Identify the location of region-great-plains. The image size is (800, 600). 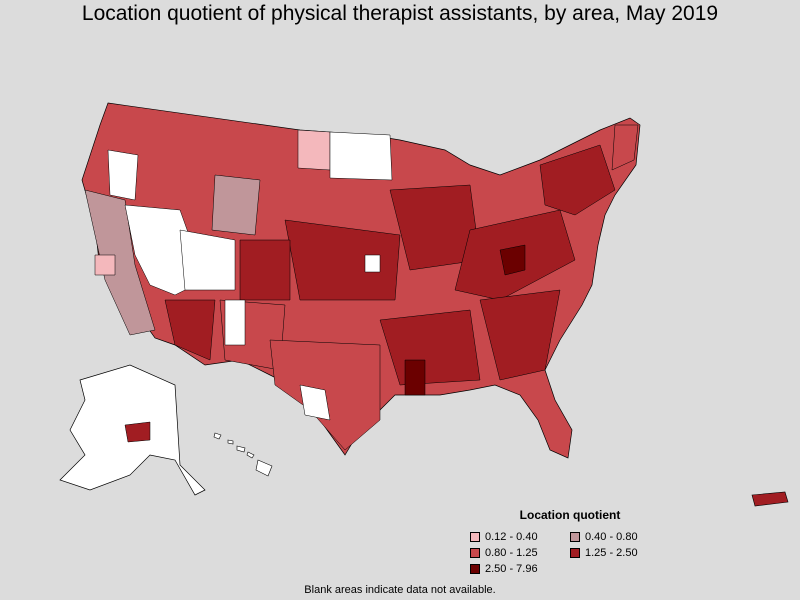
(342, 260).